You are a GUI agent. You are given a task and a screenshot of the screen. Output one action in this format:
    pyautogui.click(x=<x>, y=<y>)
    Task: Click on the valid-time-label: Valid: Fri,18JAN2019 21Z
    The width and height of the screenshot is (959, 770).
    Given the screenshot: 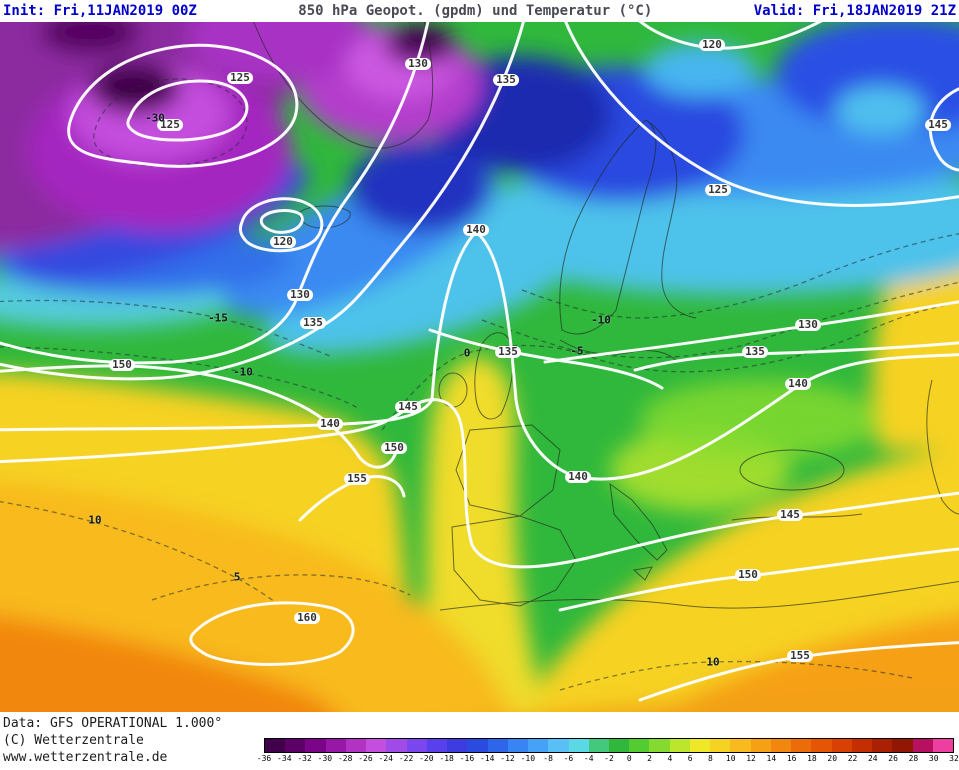 What is the action you would take?
    pyautogui.click(x=854, y=11)
    